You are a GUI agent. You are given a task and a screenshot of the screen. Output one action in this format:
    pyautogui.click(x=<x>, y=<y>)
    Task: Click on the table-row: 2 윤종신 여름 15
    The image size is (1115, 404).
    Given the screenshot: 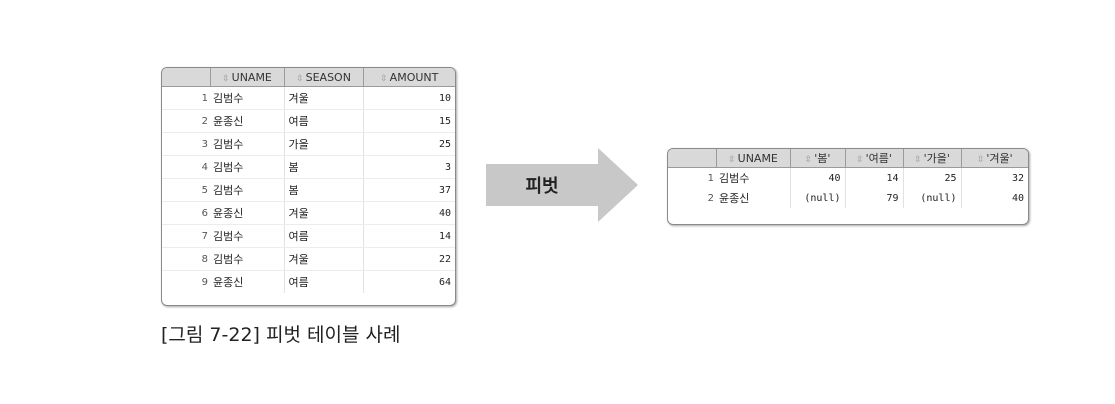 What is the action you would take?
    pyautogui.click(x=308, y=121)
    